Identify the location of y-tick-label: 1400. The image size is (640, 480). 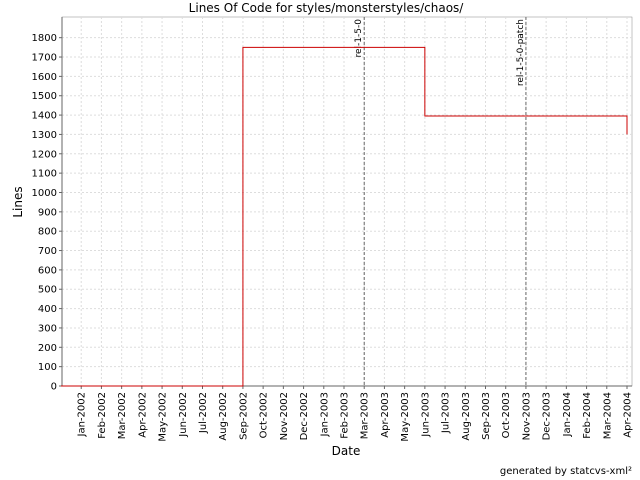
(44, 116).